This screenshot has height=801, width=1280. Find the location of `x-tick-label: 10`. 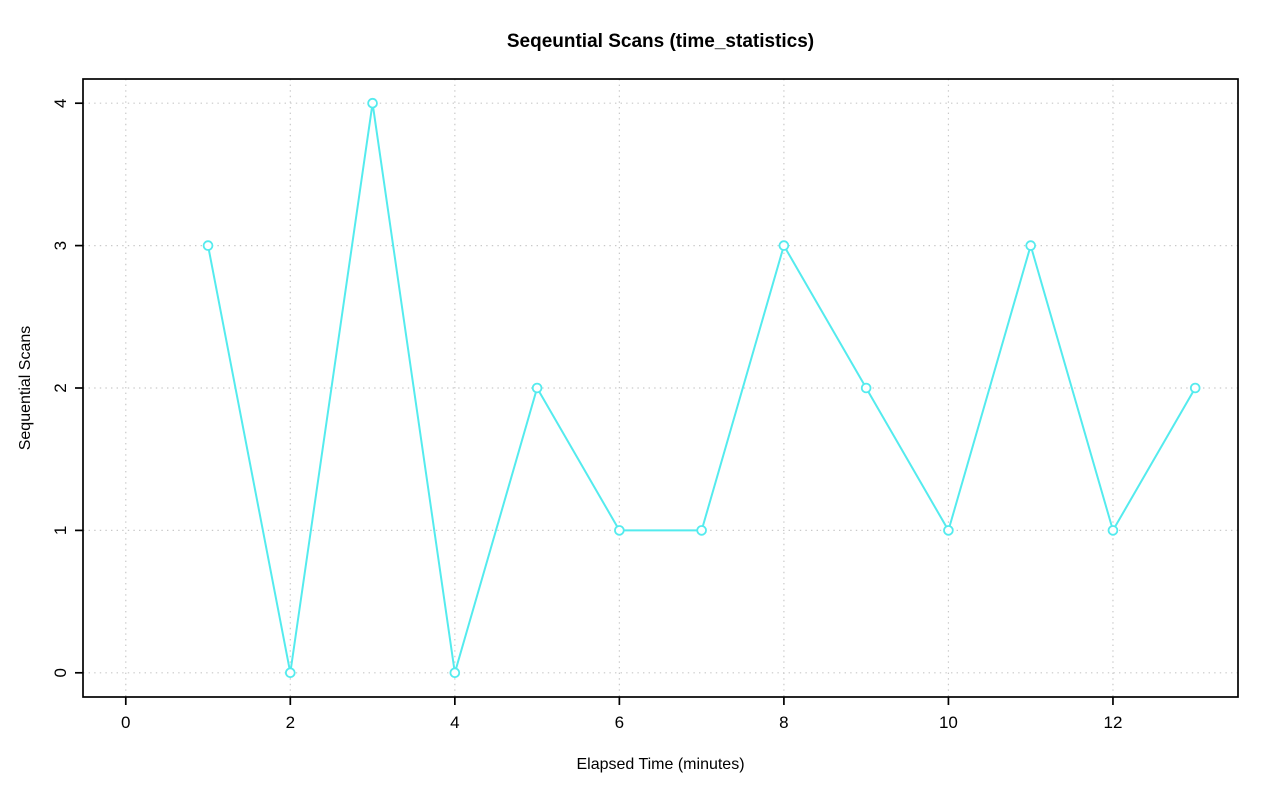

x-tick-label: 10 is located at coordinates (948, 722).